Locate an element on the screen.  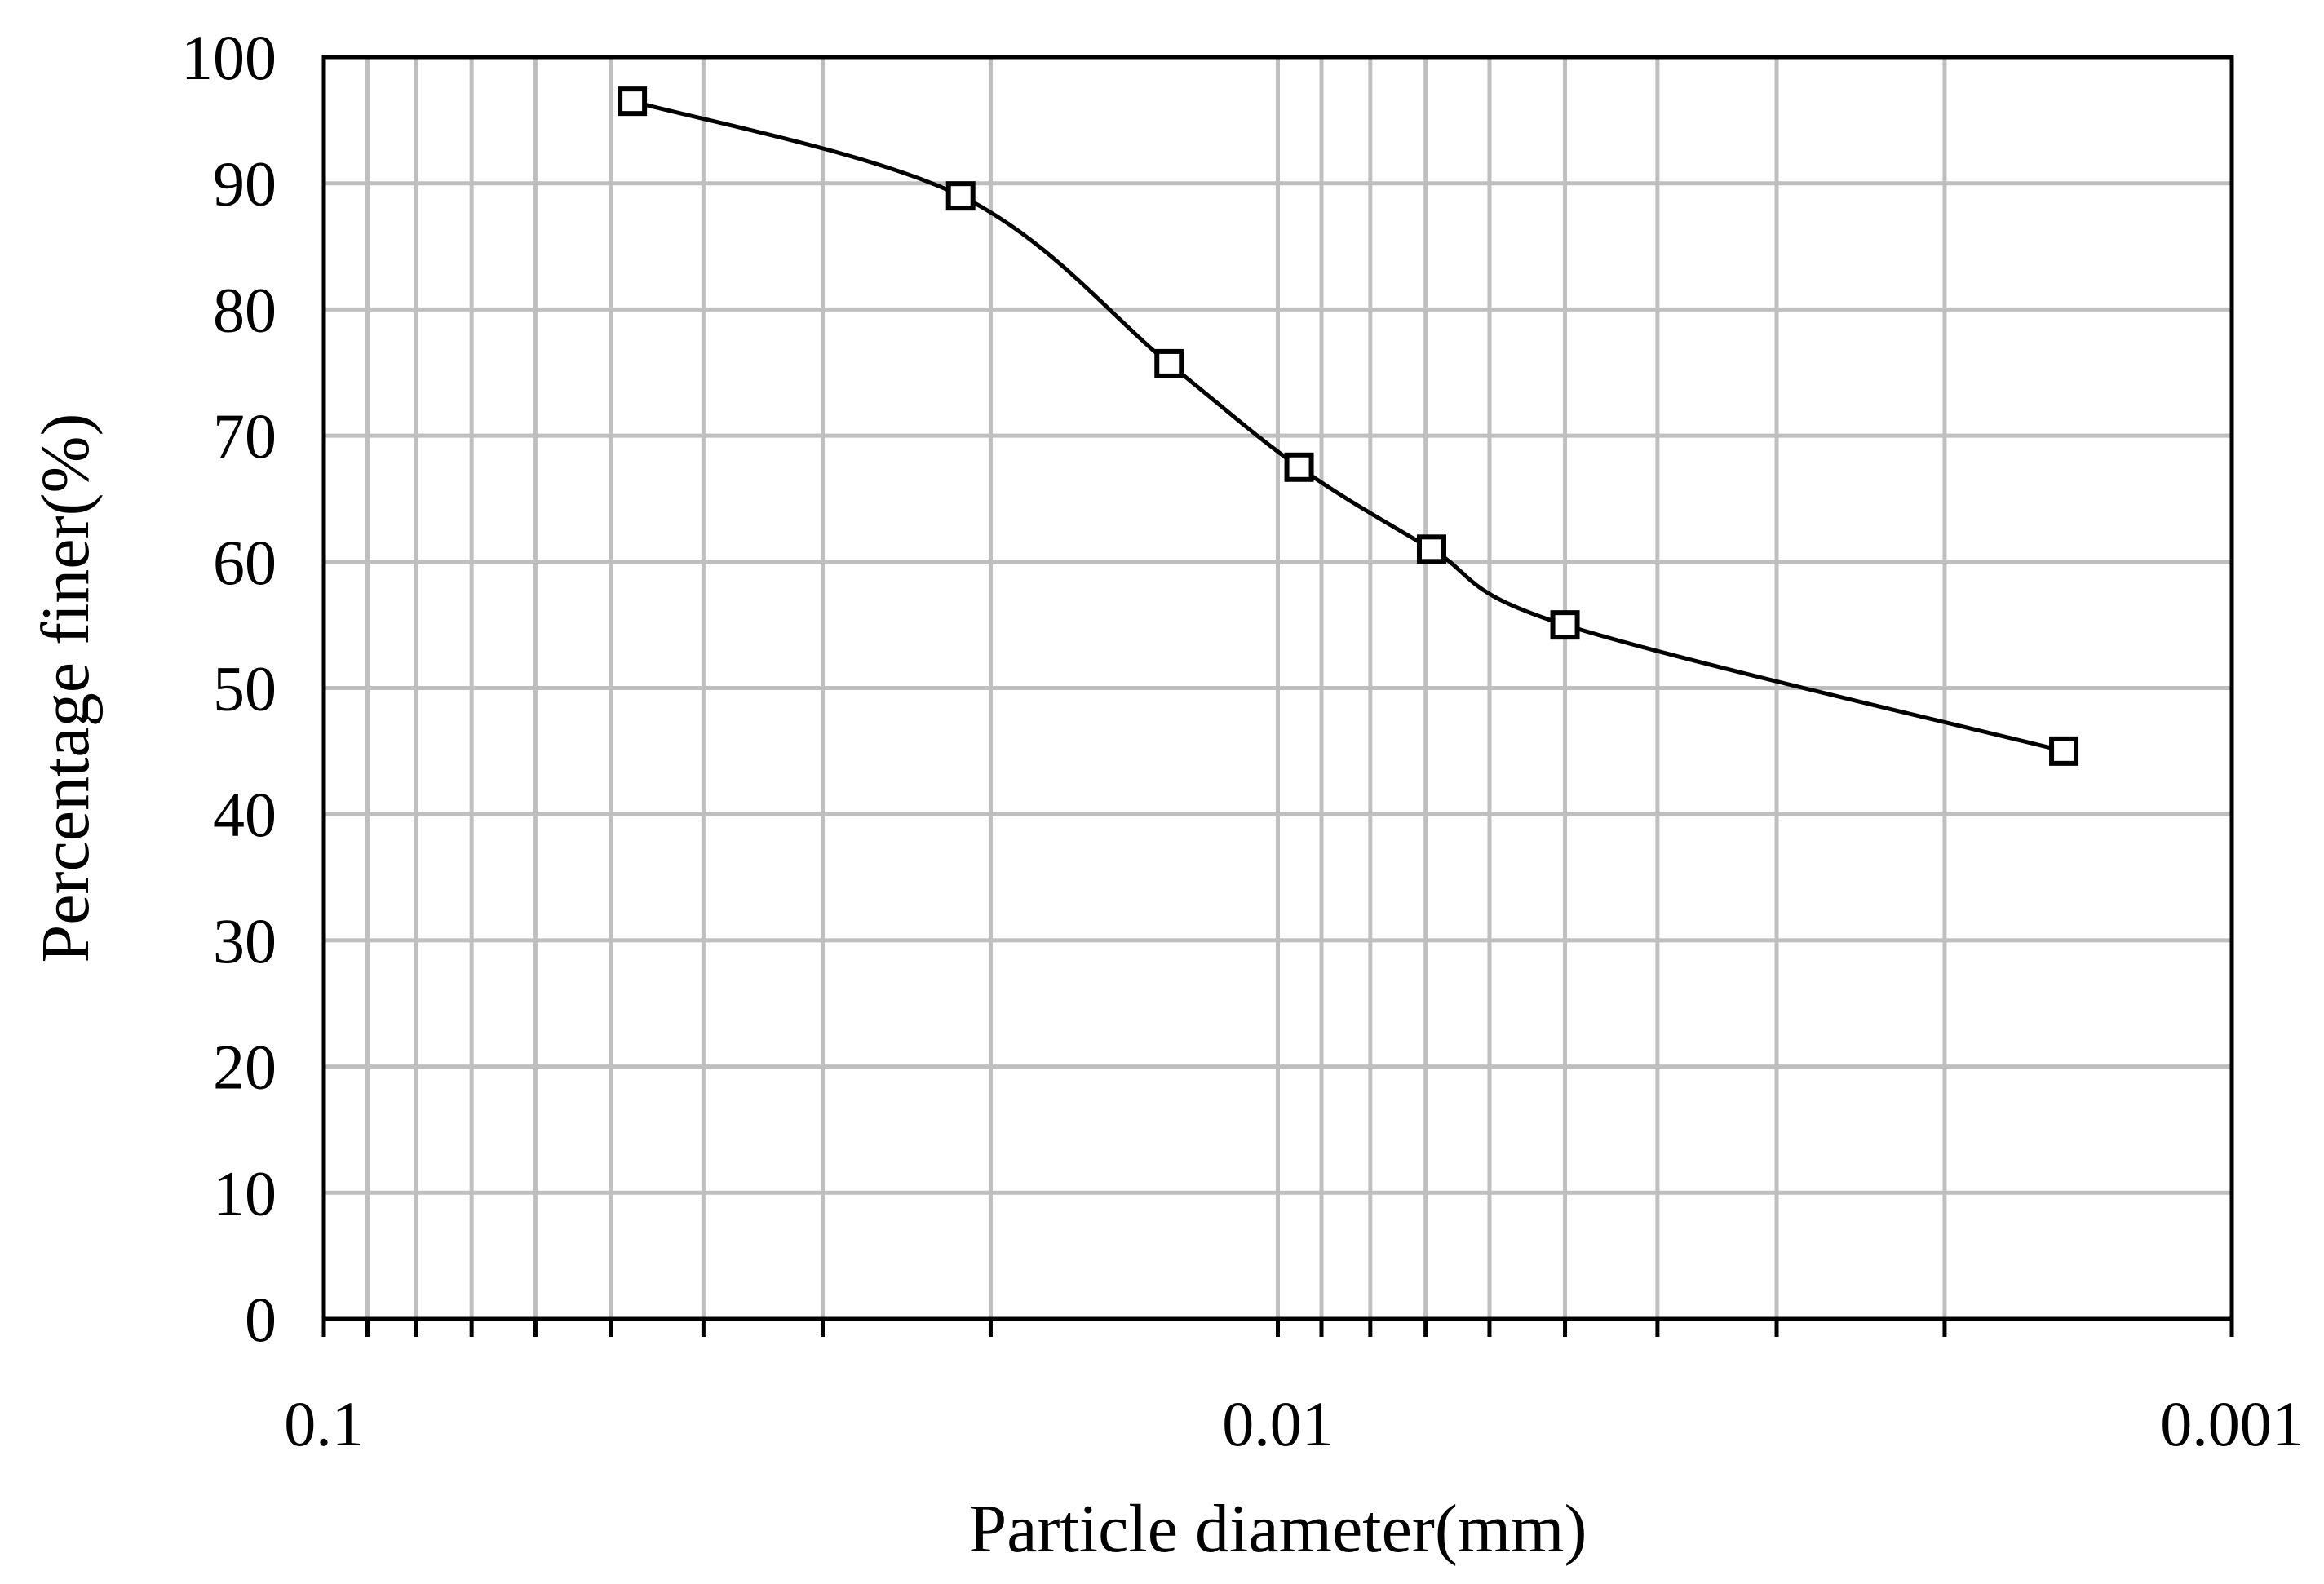
y-tick-label: 90 is located at coordinates (245, 183).